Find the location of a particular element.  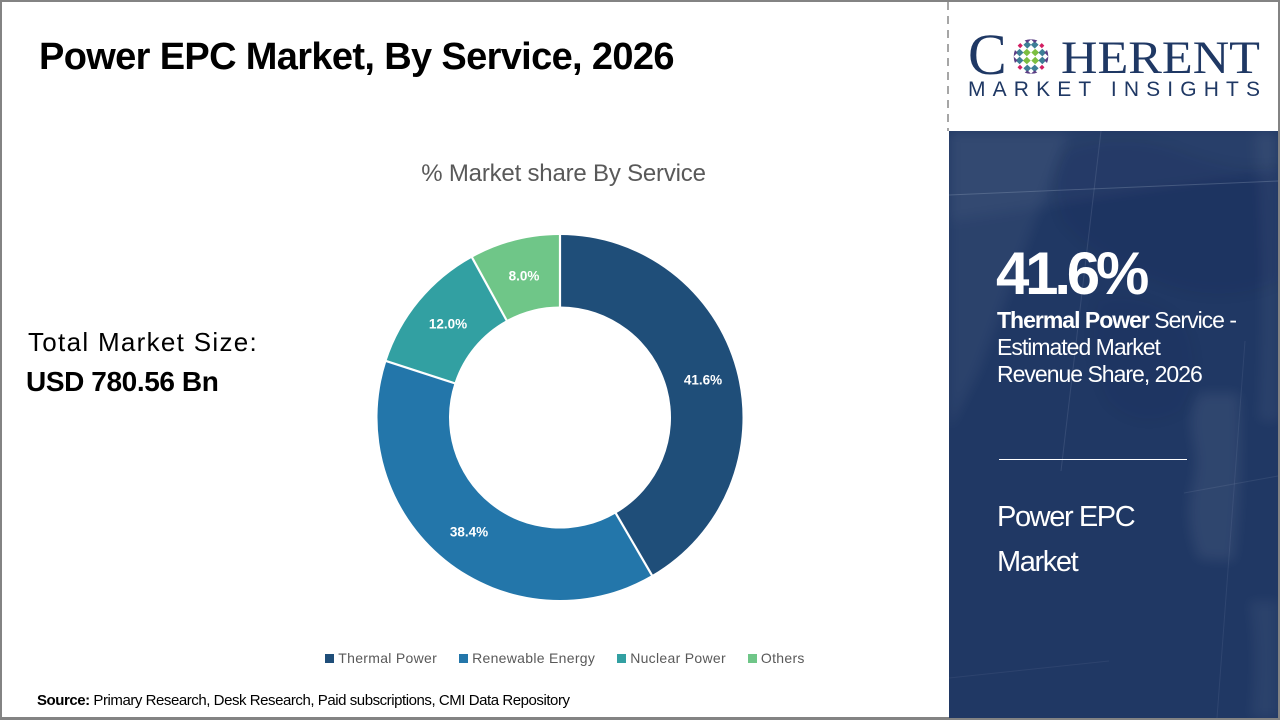

svg-text: MARKET INSIGHTS is located at coordinates (1114, 89).